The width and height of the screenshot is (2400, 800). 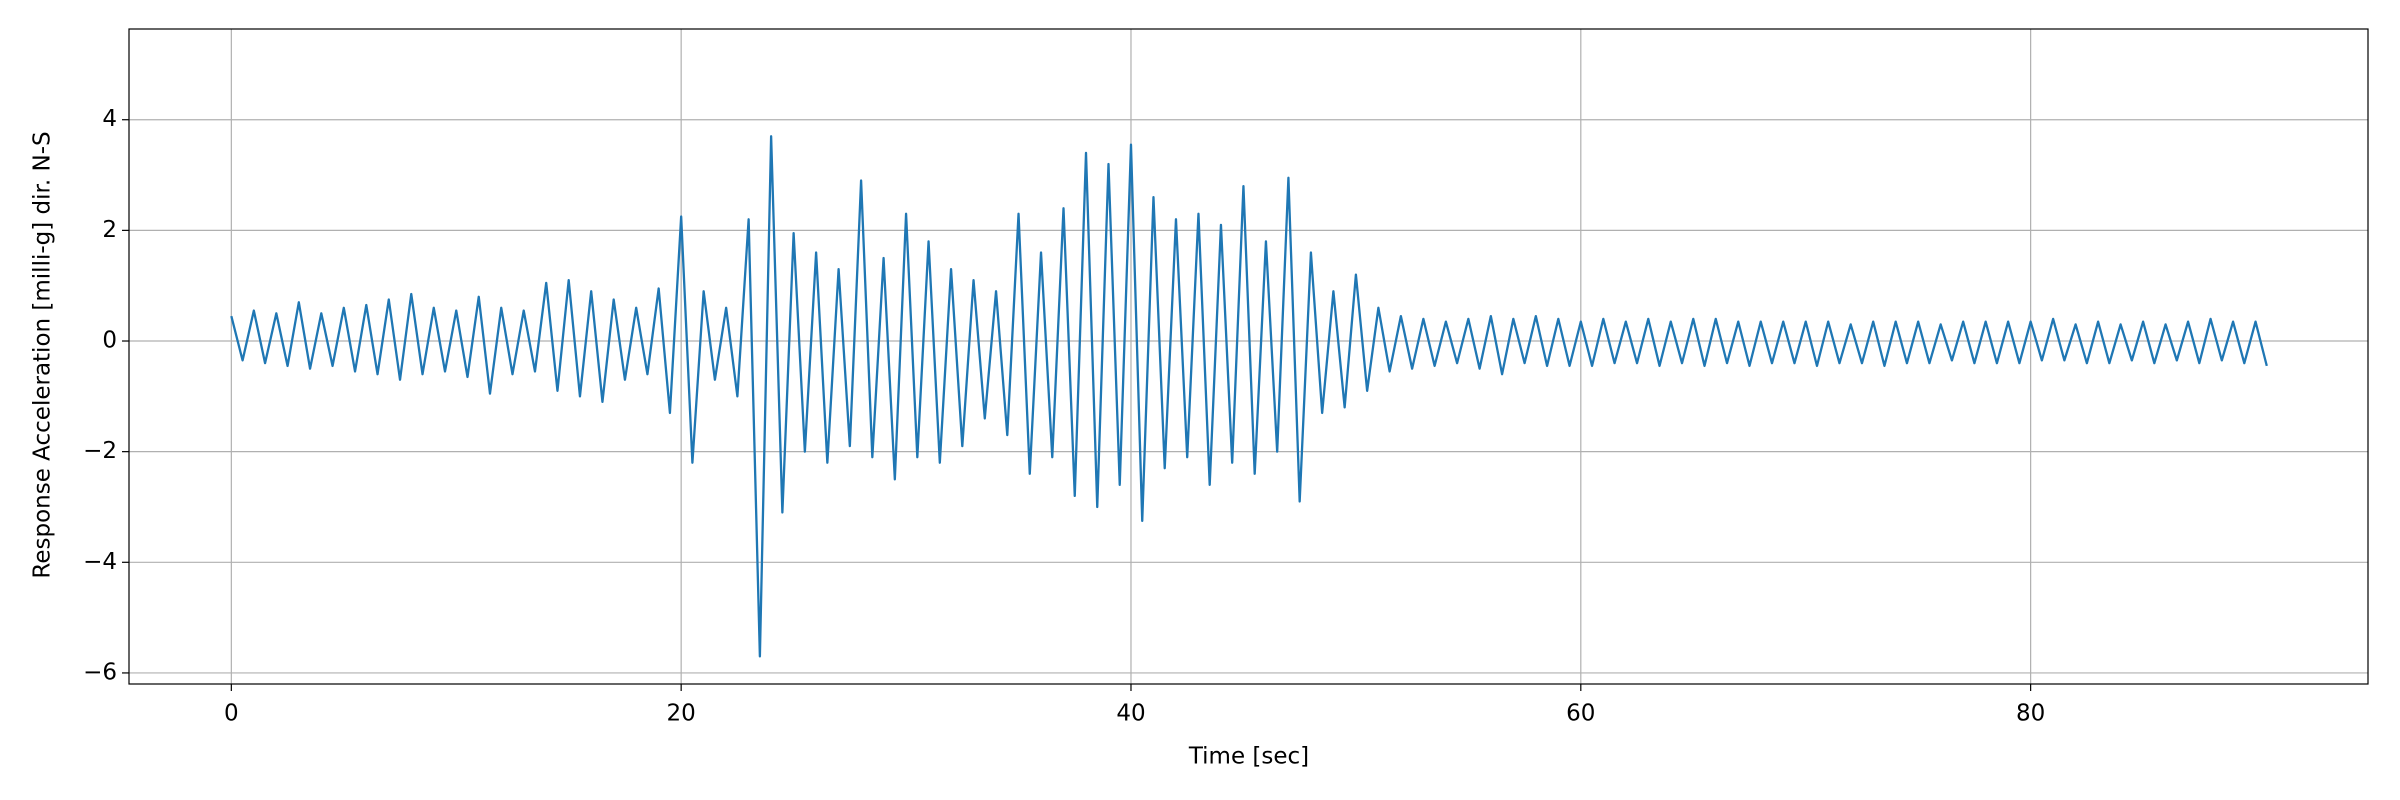 What do you see at coordinates (109, 341) in the screenshot?
I see `y-tick-label: 0` at bounding box center [109, 341].